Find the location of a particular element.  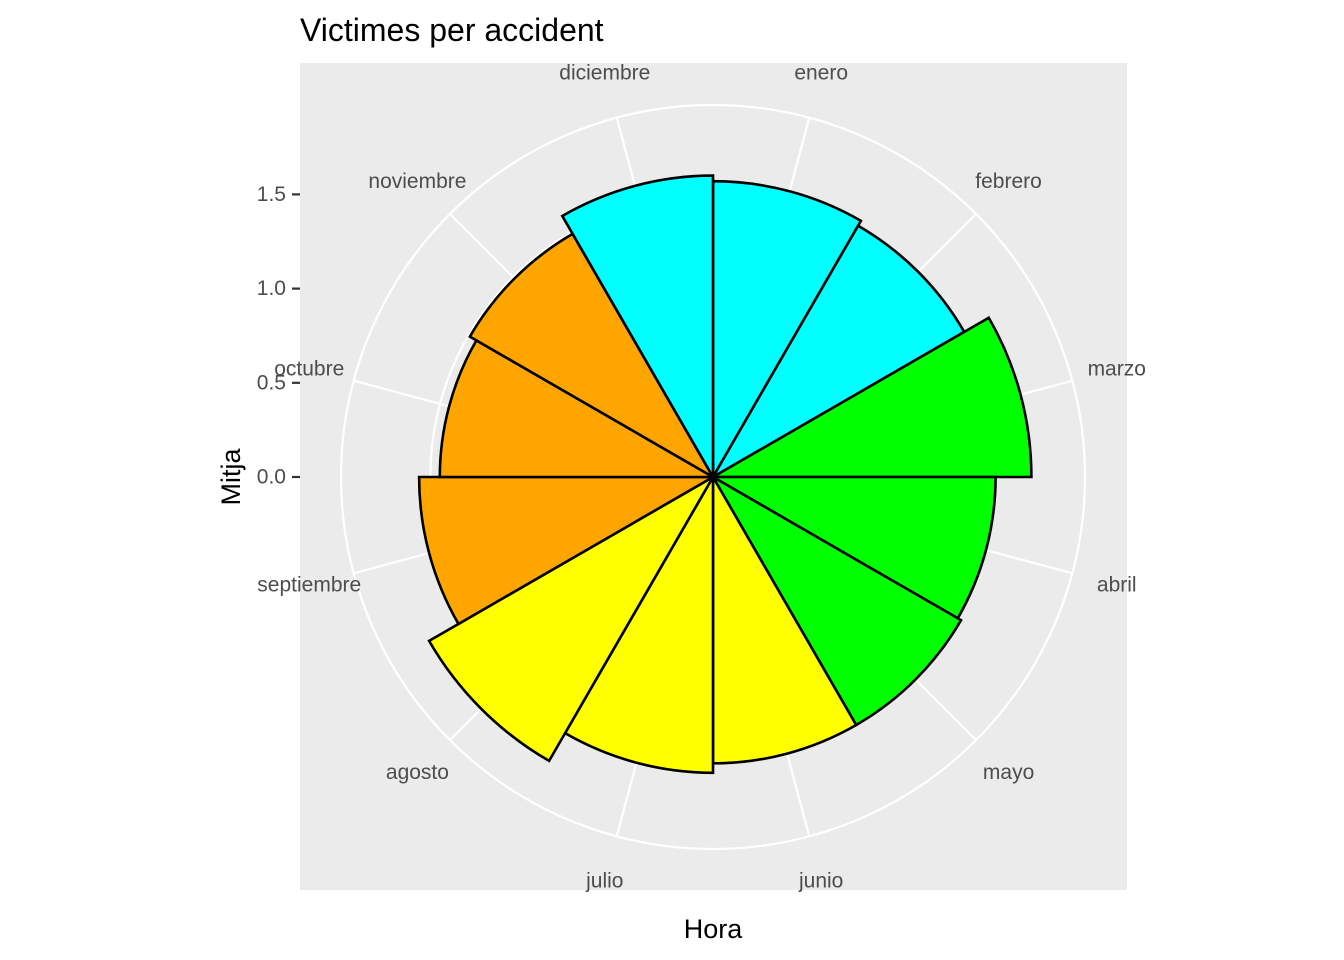

month-label-abril: abril is located at coordinates (1117, 585).